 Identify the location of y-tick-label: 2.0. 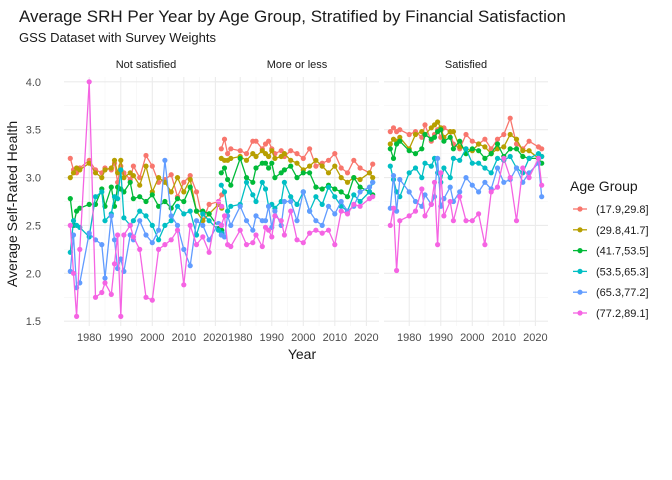
(33, 274).